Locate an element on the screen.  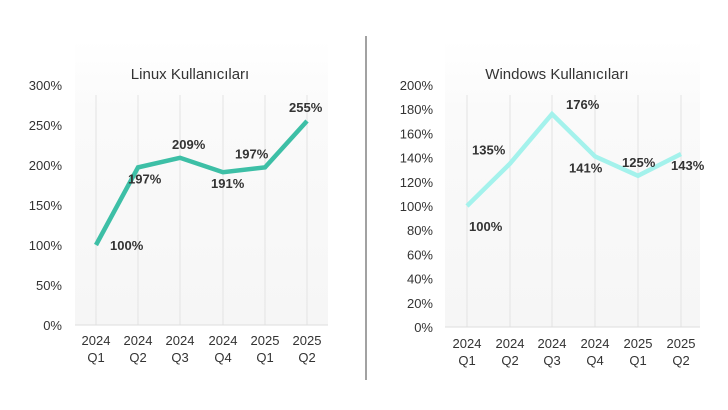
windows-y-tick-label: 80% is located at coordinates (420, 230).